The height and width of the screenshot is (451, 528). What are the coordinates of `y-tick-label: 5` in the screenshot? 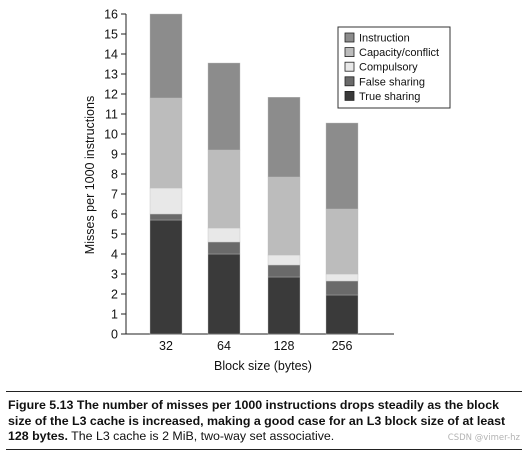 It's located at (114, 235).